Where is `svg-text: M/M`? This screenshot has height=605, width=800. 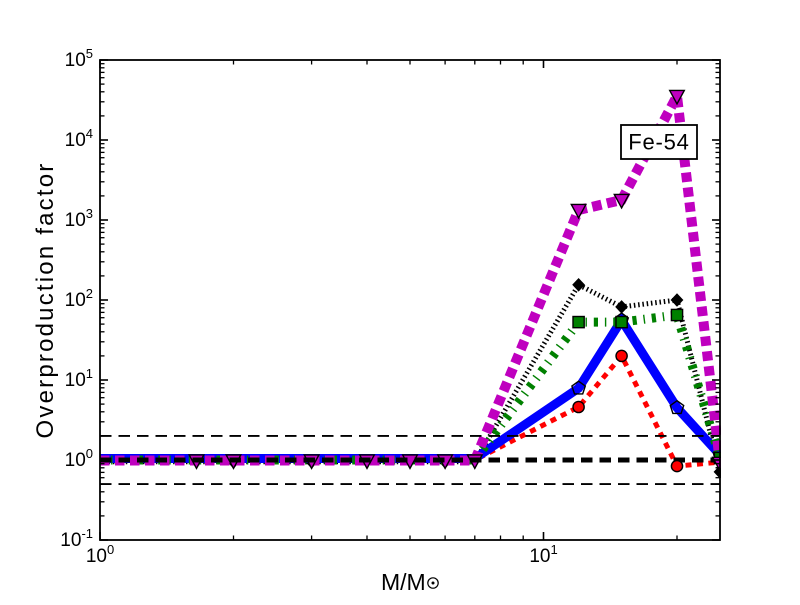 svg-text: M/M is located at coordinates (403, 582).